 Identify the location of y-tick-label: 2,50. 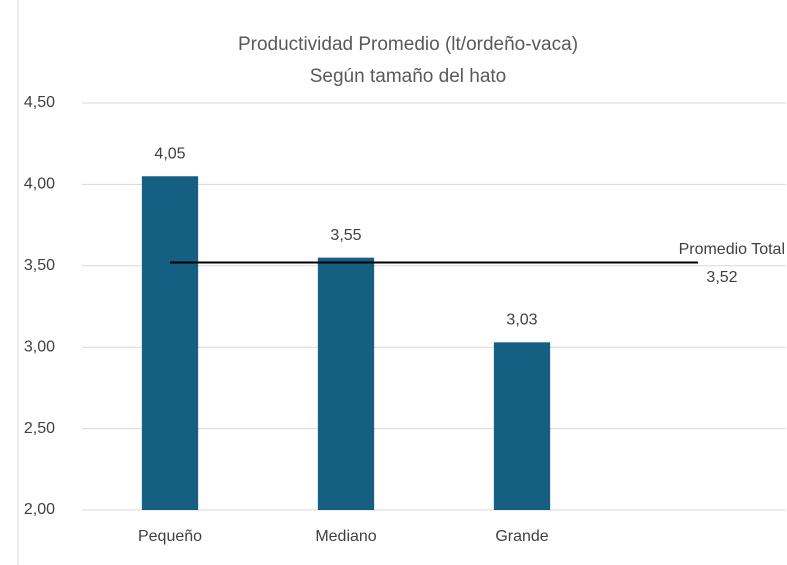
(39, 428).